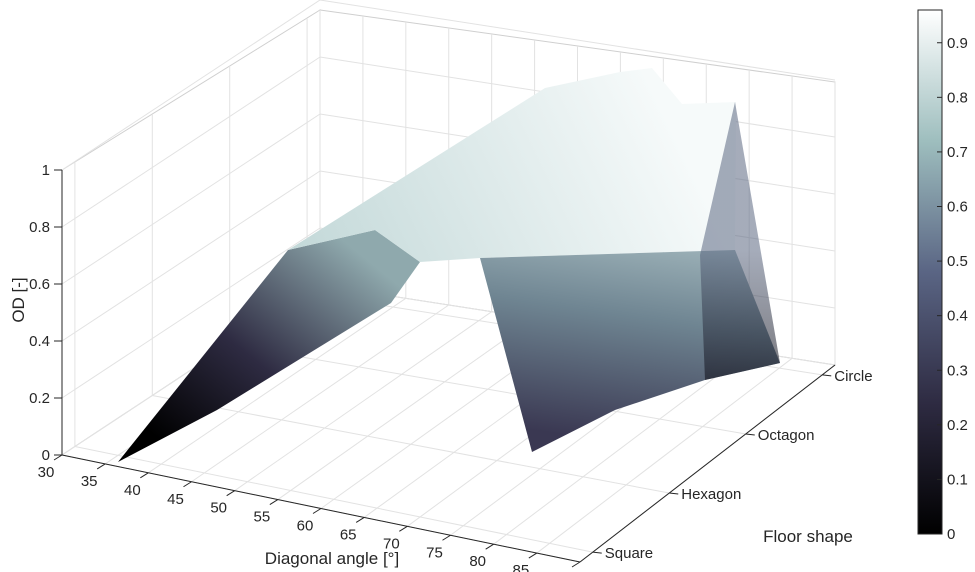 Image resolution: width=975 pixels, height=572 pixels. Describe the element at coordinates (175, 499) in the screenshot. I see `x-tick-label: 45` at that location.